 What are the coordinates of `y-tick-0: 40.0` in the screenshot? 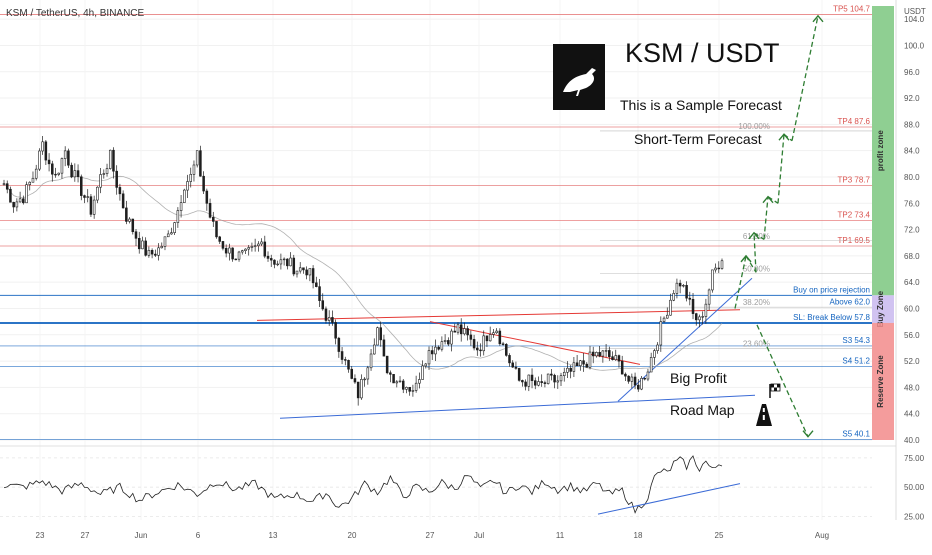 It's located at (912, 440).